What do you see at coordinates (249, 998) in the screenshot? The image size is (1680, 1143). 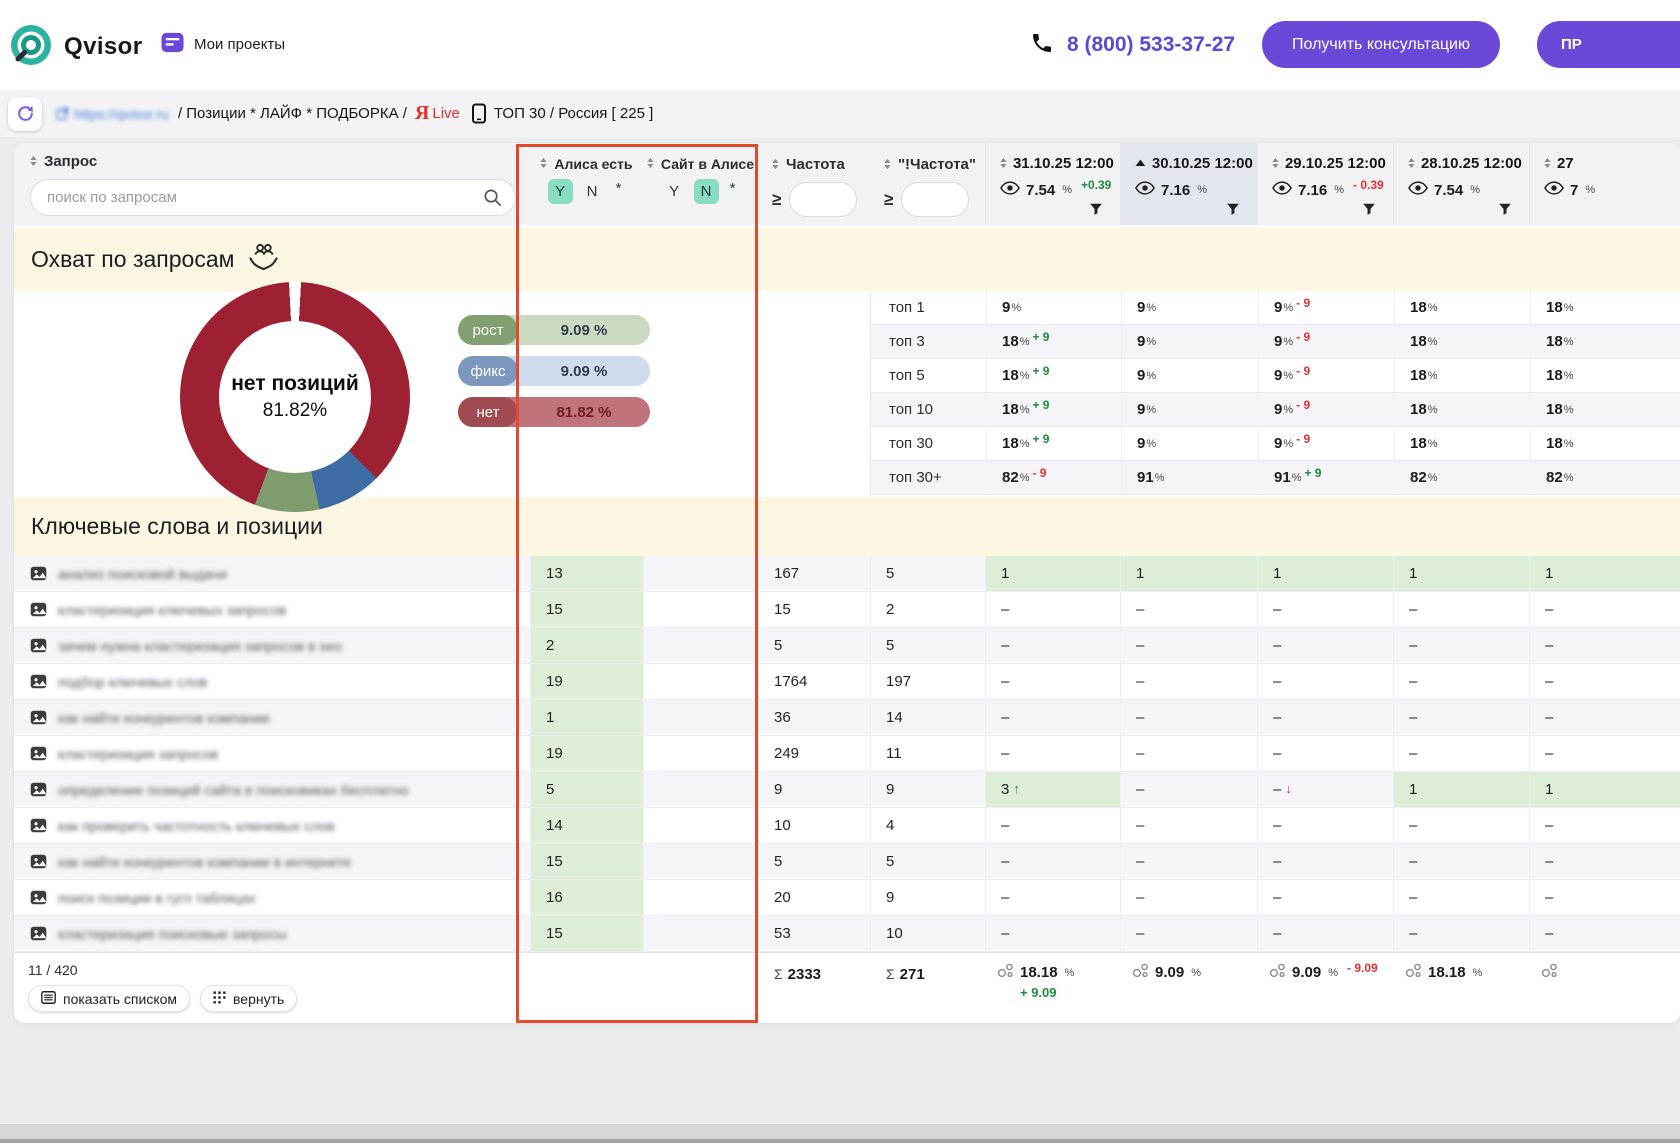 I see `return-button: вернуть` at bounding box center [249, 998].